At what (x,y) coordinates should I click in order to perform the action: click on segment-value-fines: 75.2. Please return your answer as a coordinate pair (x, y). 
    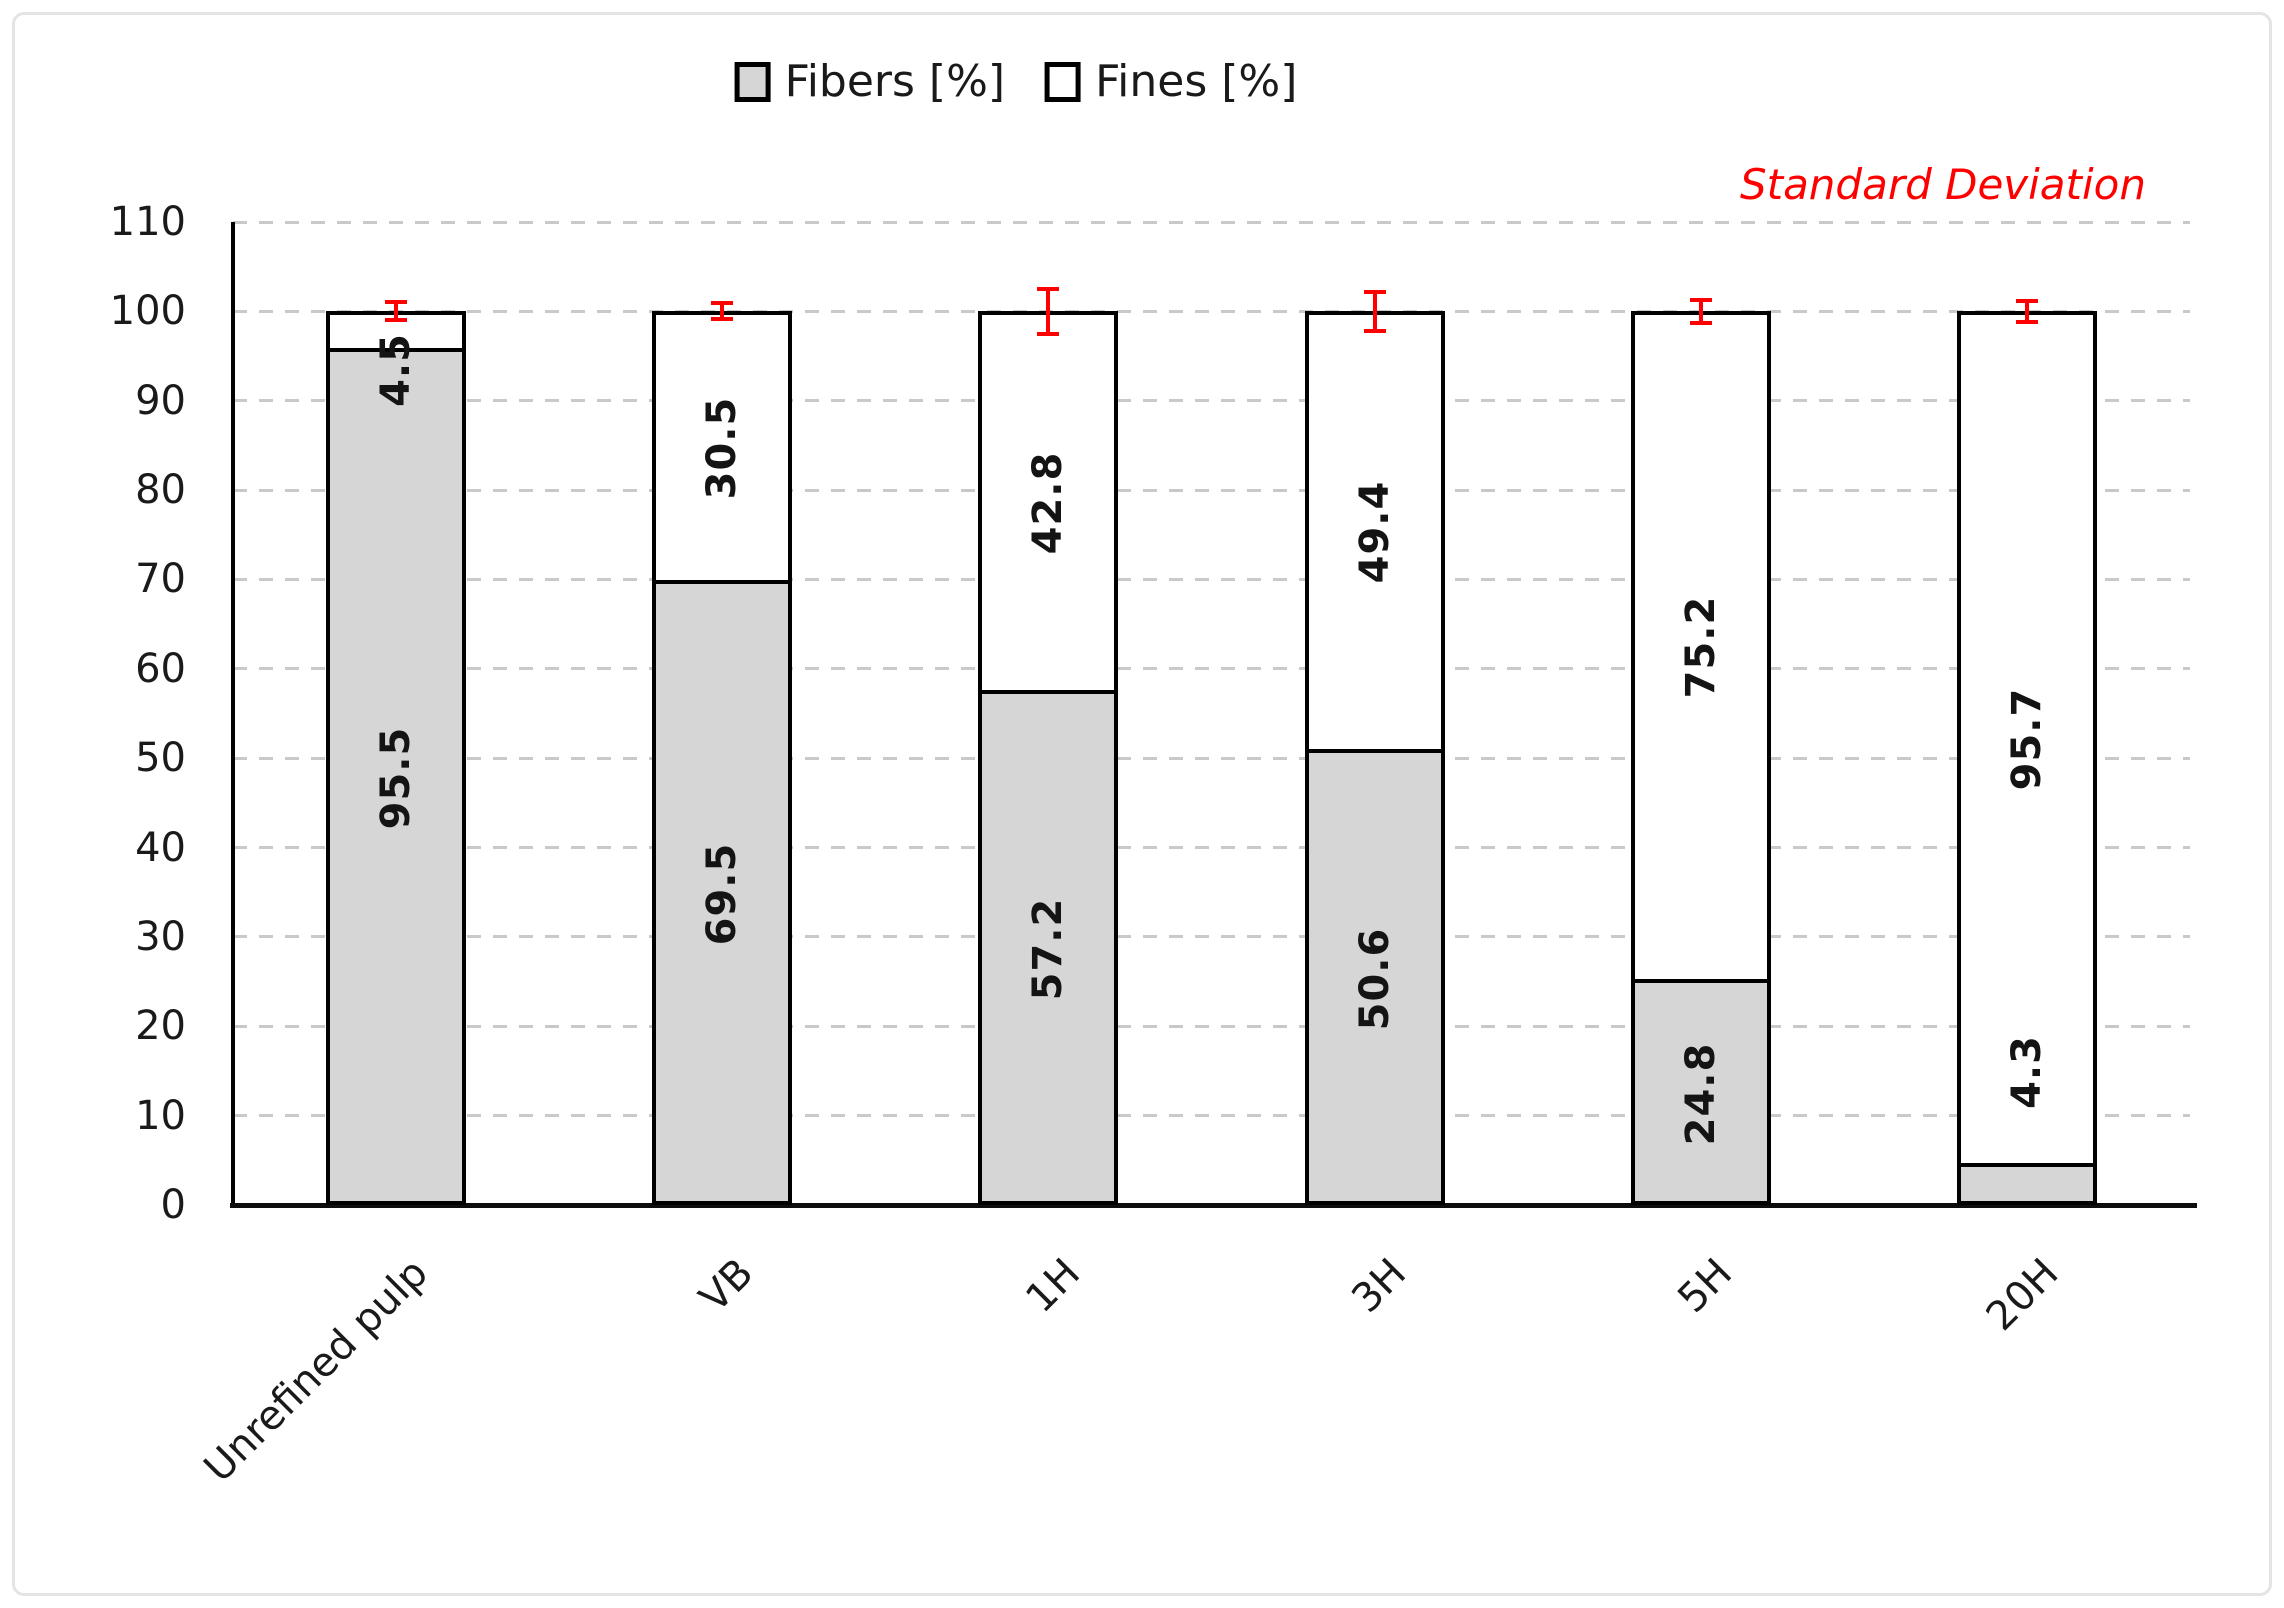
    Looking at the image, I should click on (1700, 647).